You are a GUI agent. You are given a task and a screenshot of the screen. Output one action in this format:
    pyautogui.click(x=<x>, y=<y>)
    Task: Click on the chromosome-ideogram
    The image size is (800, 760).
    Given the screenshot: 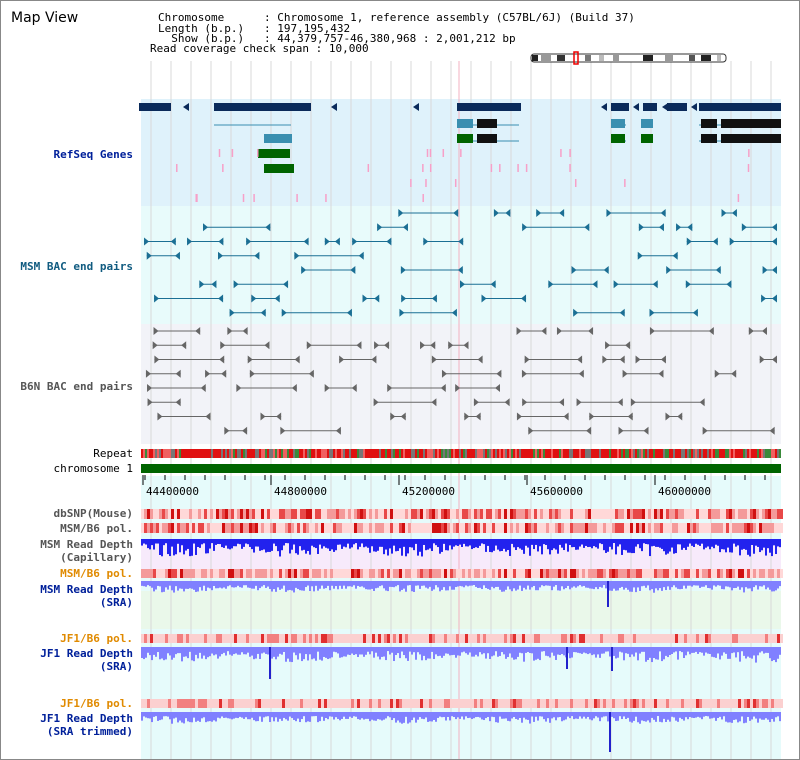 What is the action you would take?
    pyautogui.click(x=628, y=58)
    